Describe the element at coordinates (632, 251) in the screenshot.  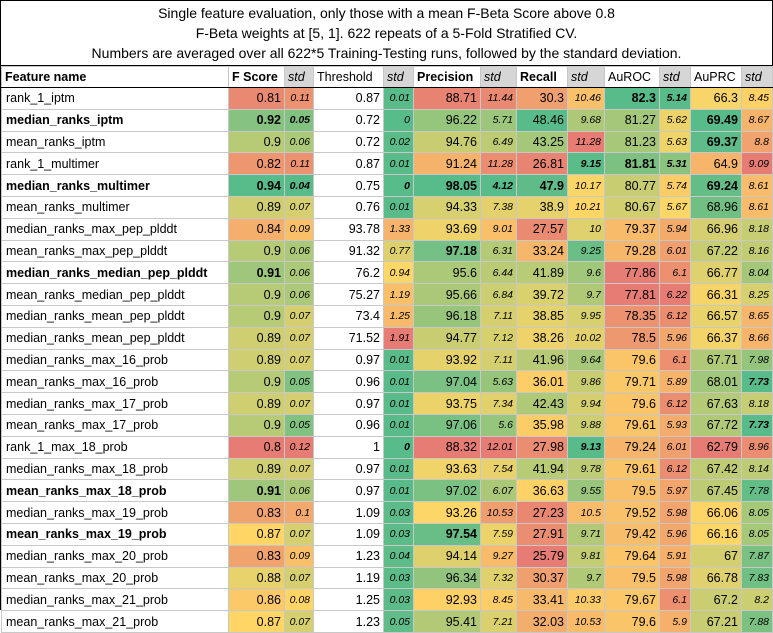
I see `value-cell: 79.28` at that location.